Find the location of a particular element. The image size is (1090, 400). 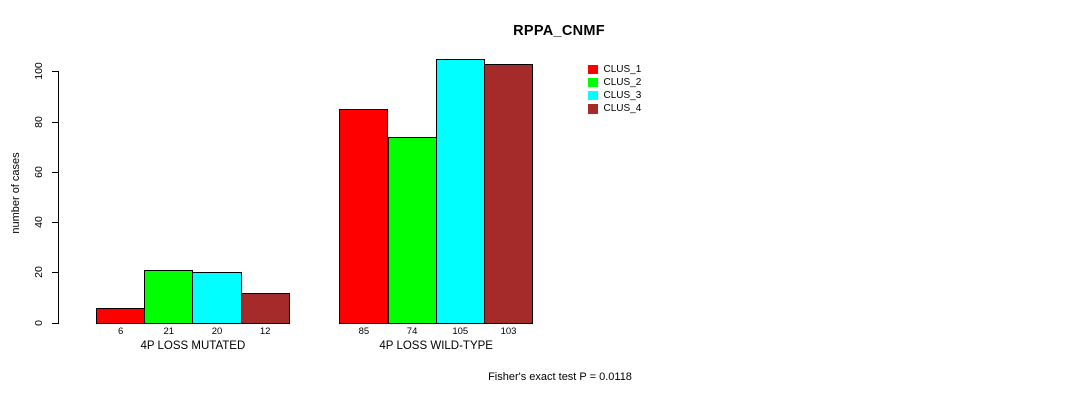

legend-label: CLUS_2 is located at coordinates (622, 83).